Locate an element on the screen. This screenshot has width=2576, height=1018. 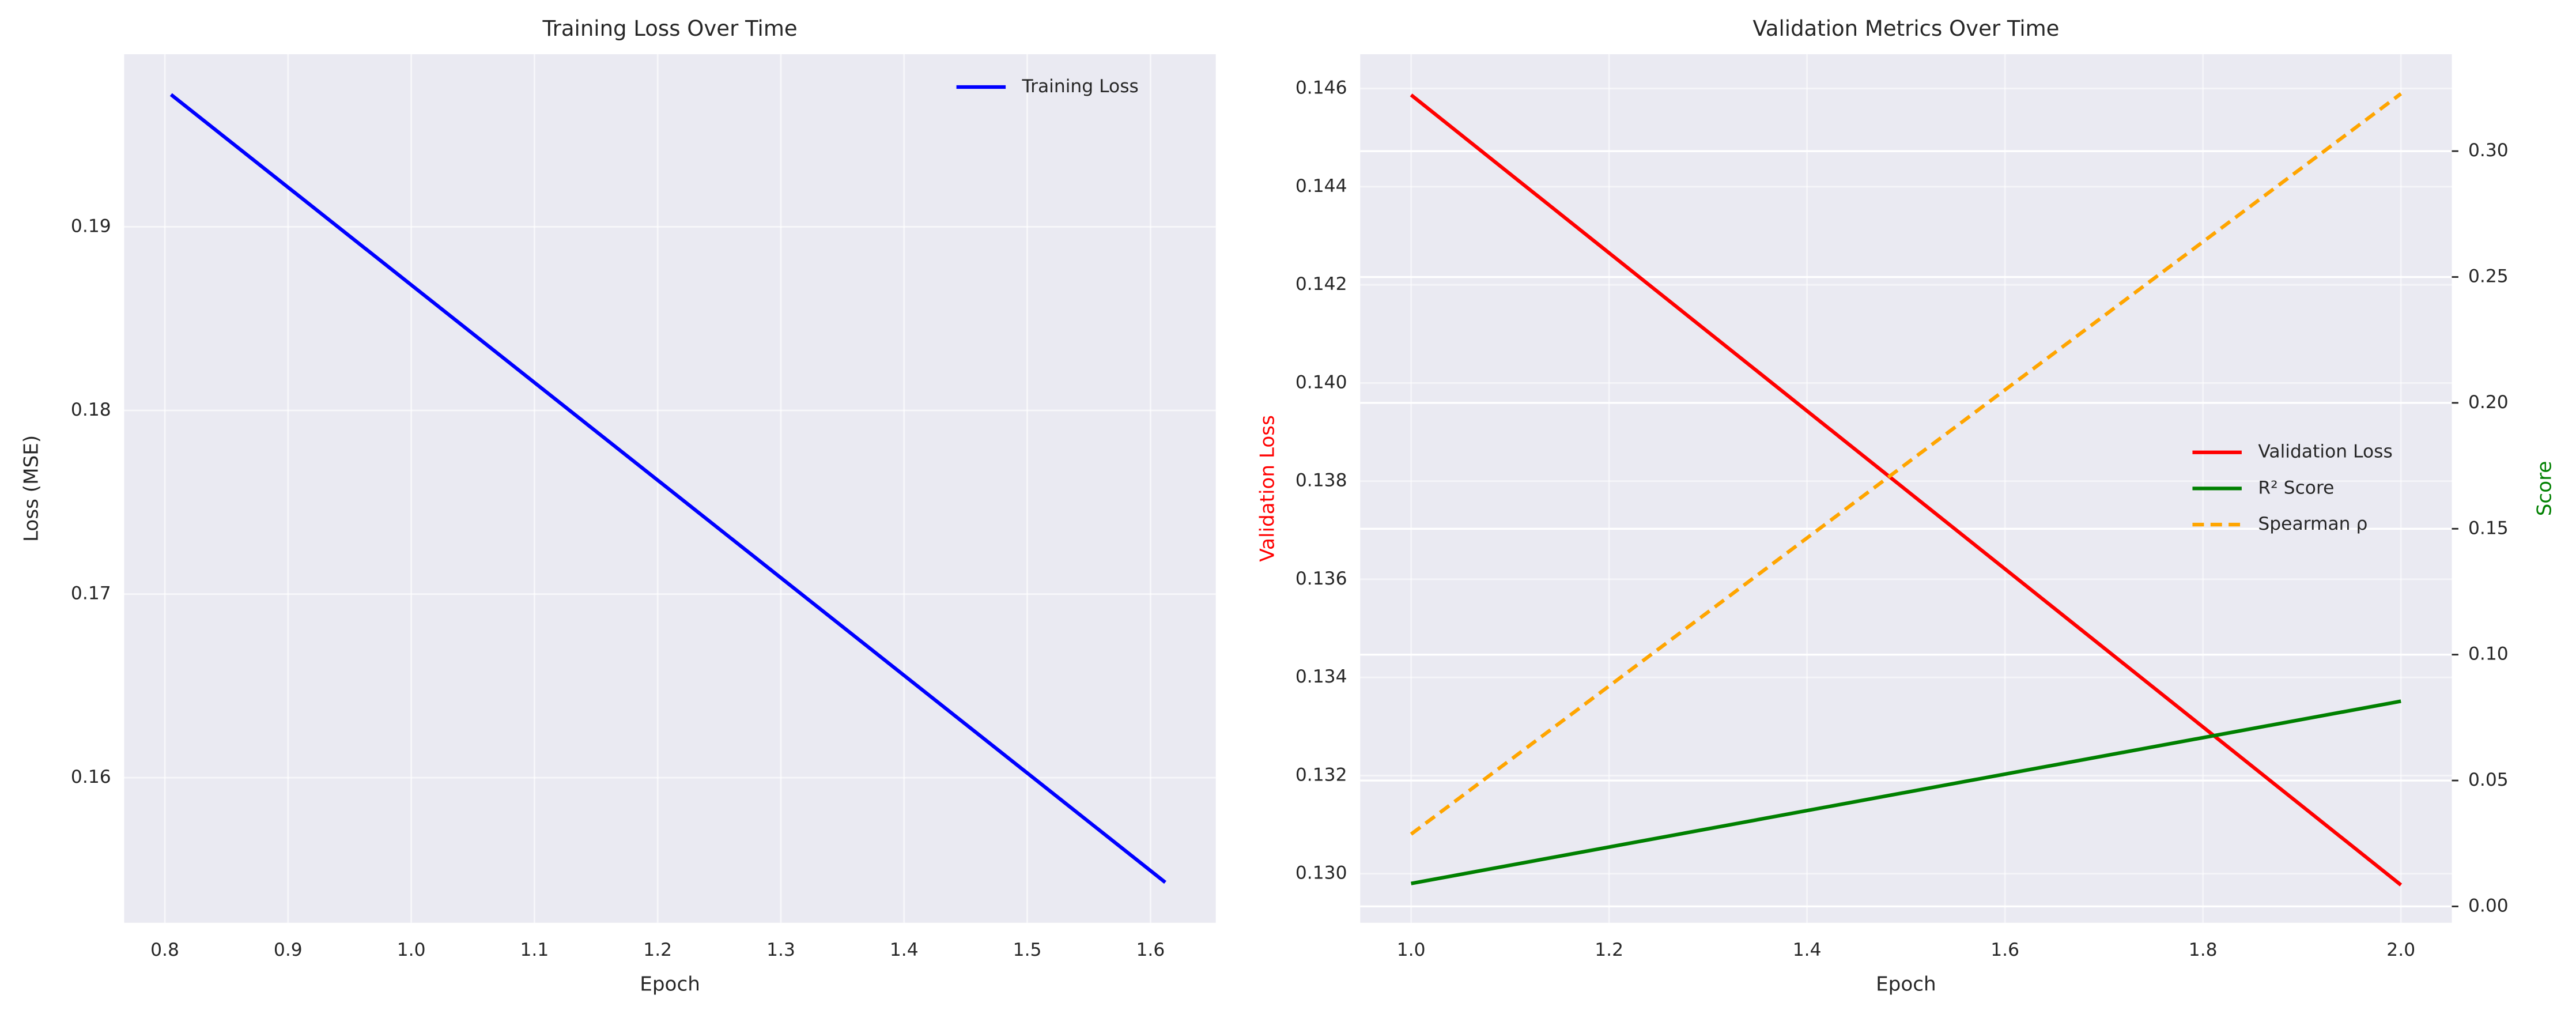
y-axis-label: Loss (MSE) is located at coordinates (31, 488).